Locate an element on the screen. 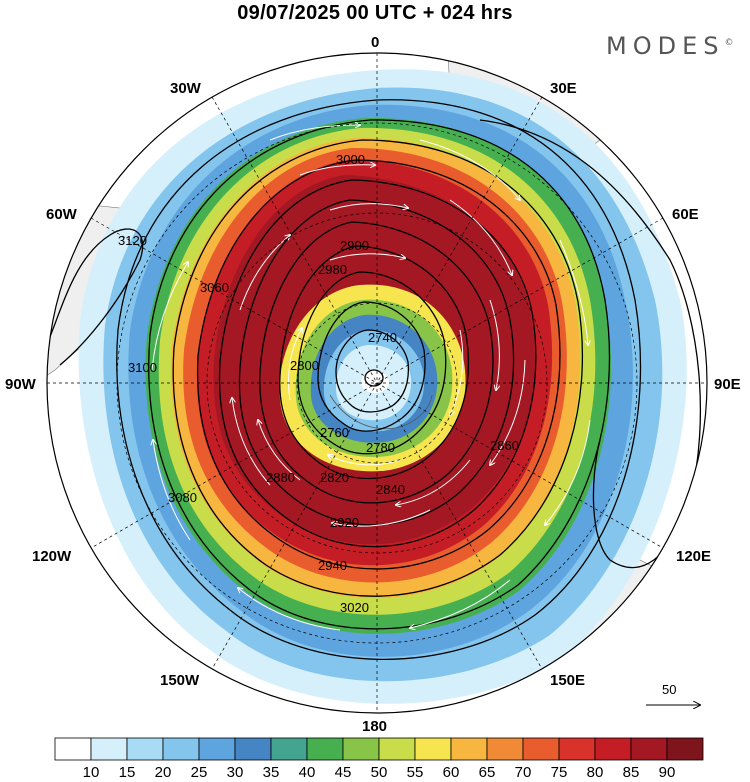 This screenshot has height=782, width=750. contour-label: 3100 is located at coordinates (142, 367).